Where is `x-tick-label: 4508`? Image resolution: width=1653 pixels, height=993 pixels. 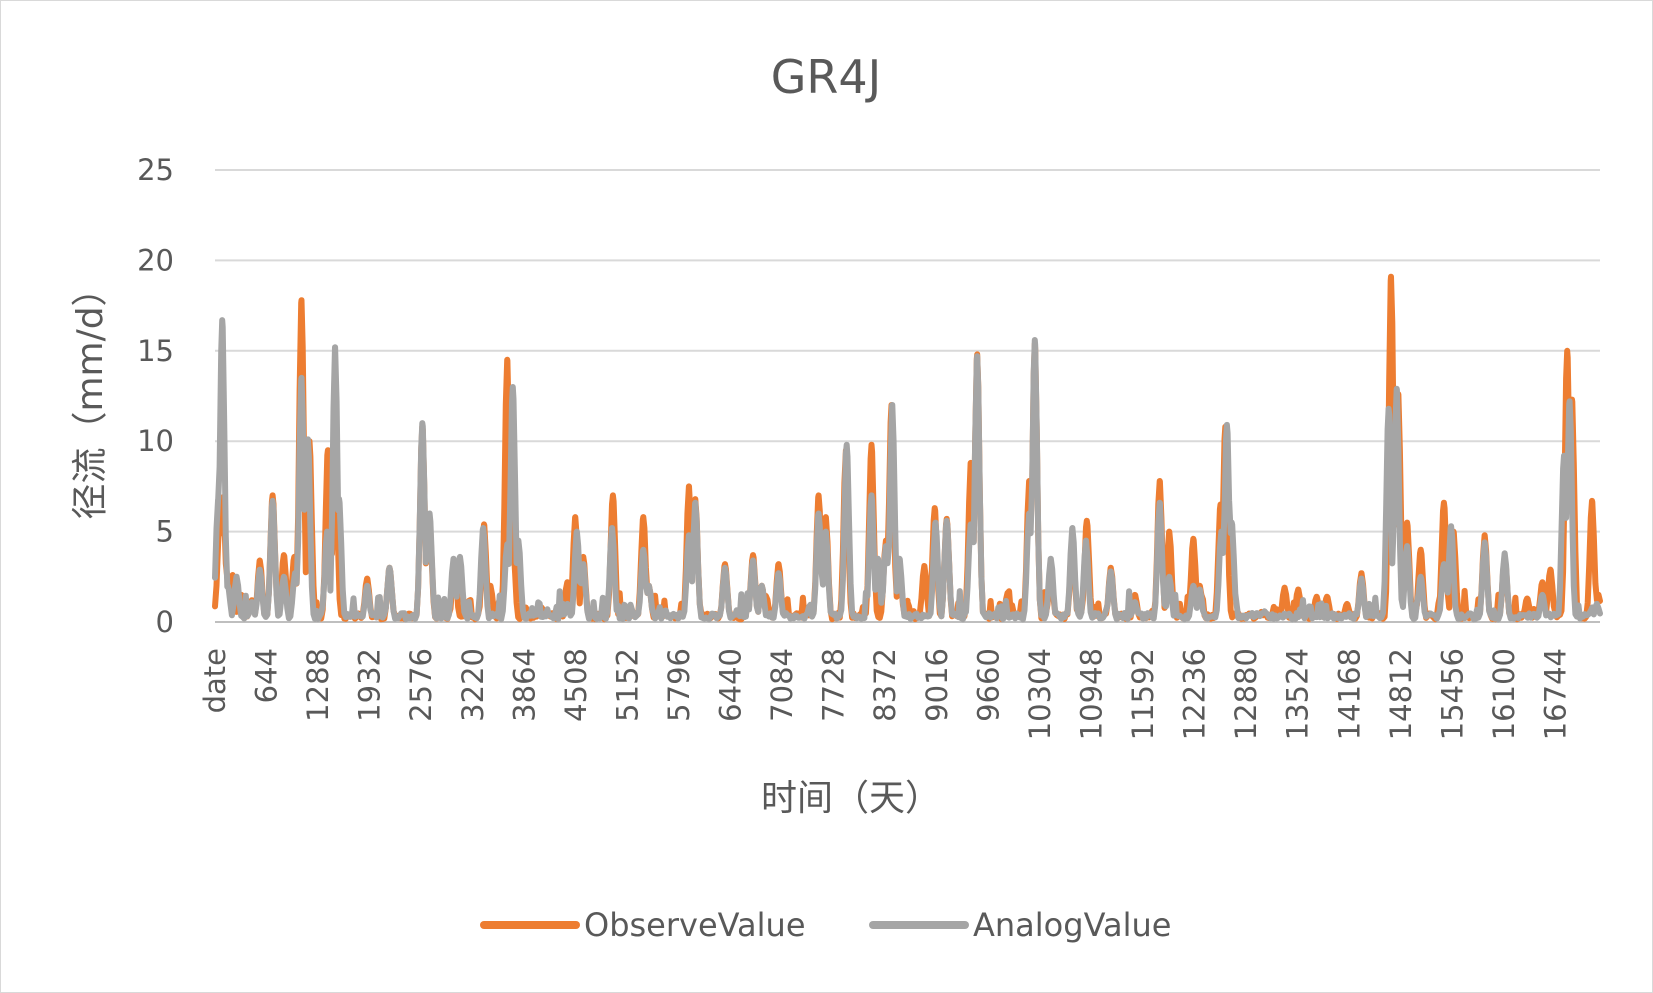 x-tick-label: 4508 is located at coordinates (576, 685).